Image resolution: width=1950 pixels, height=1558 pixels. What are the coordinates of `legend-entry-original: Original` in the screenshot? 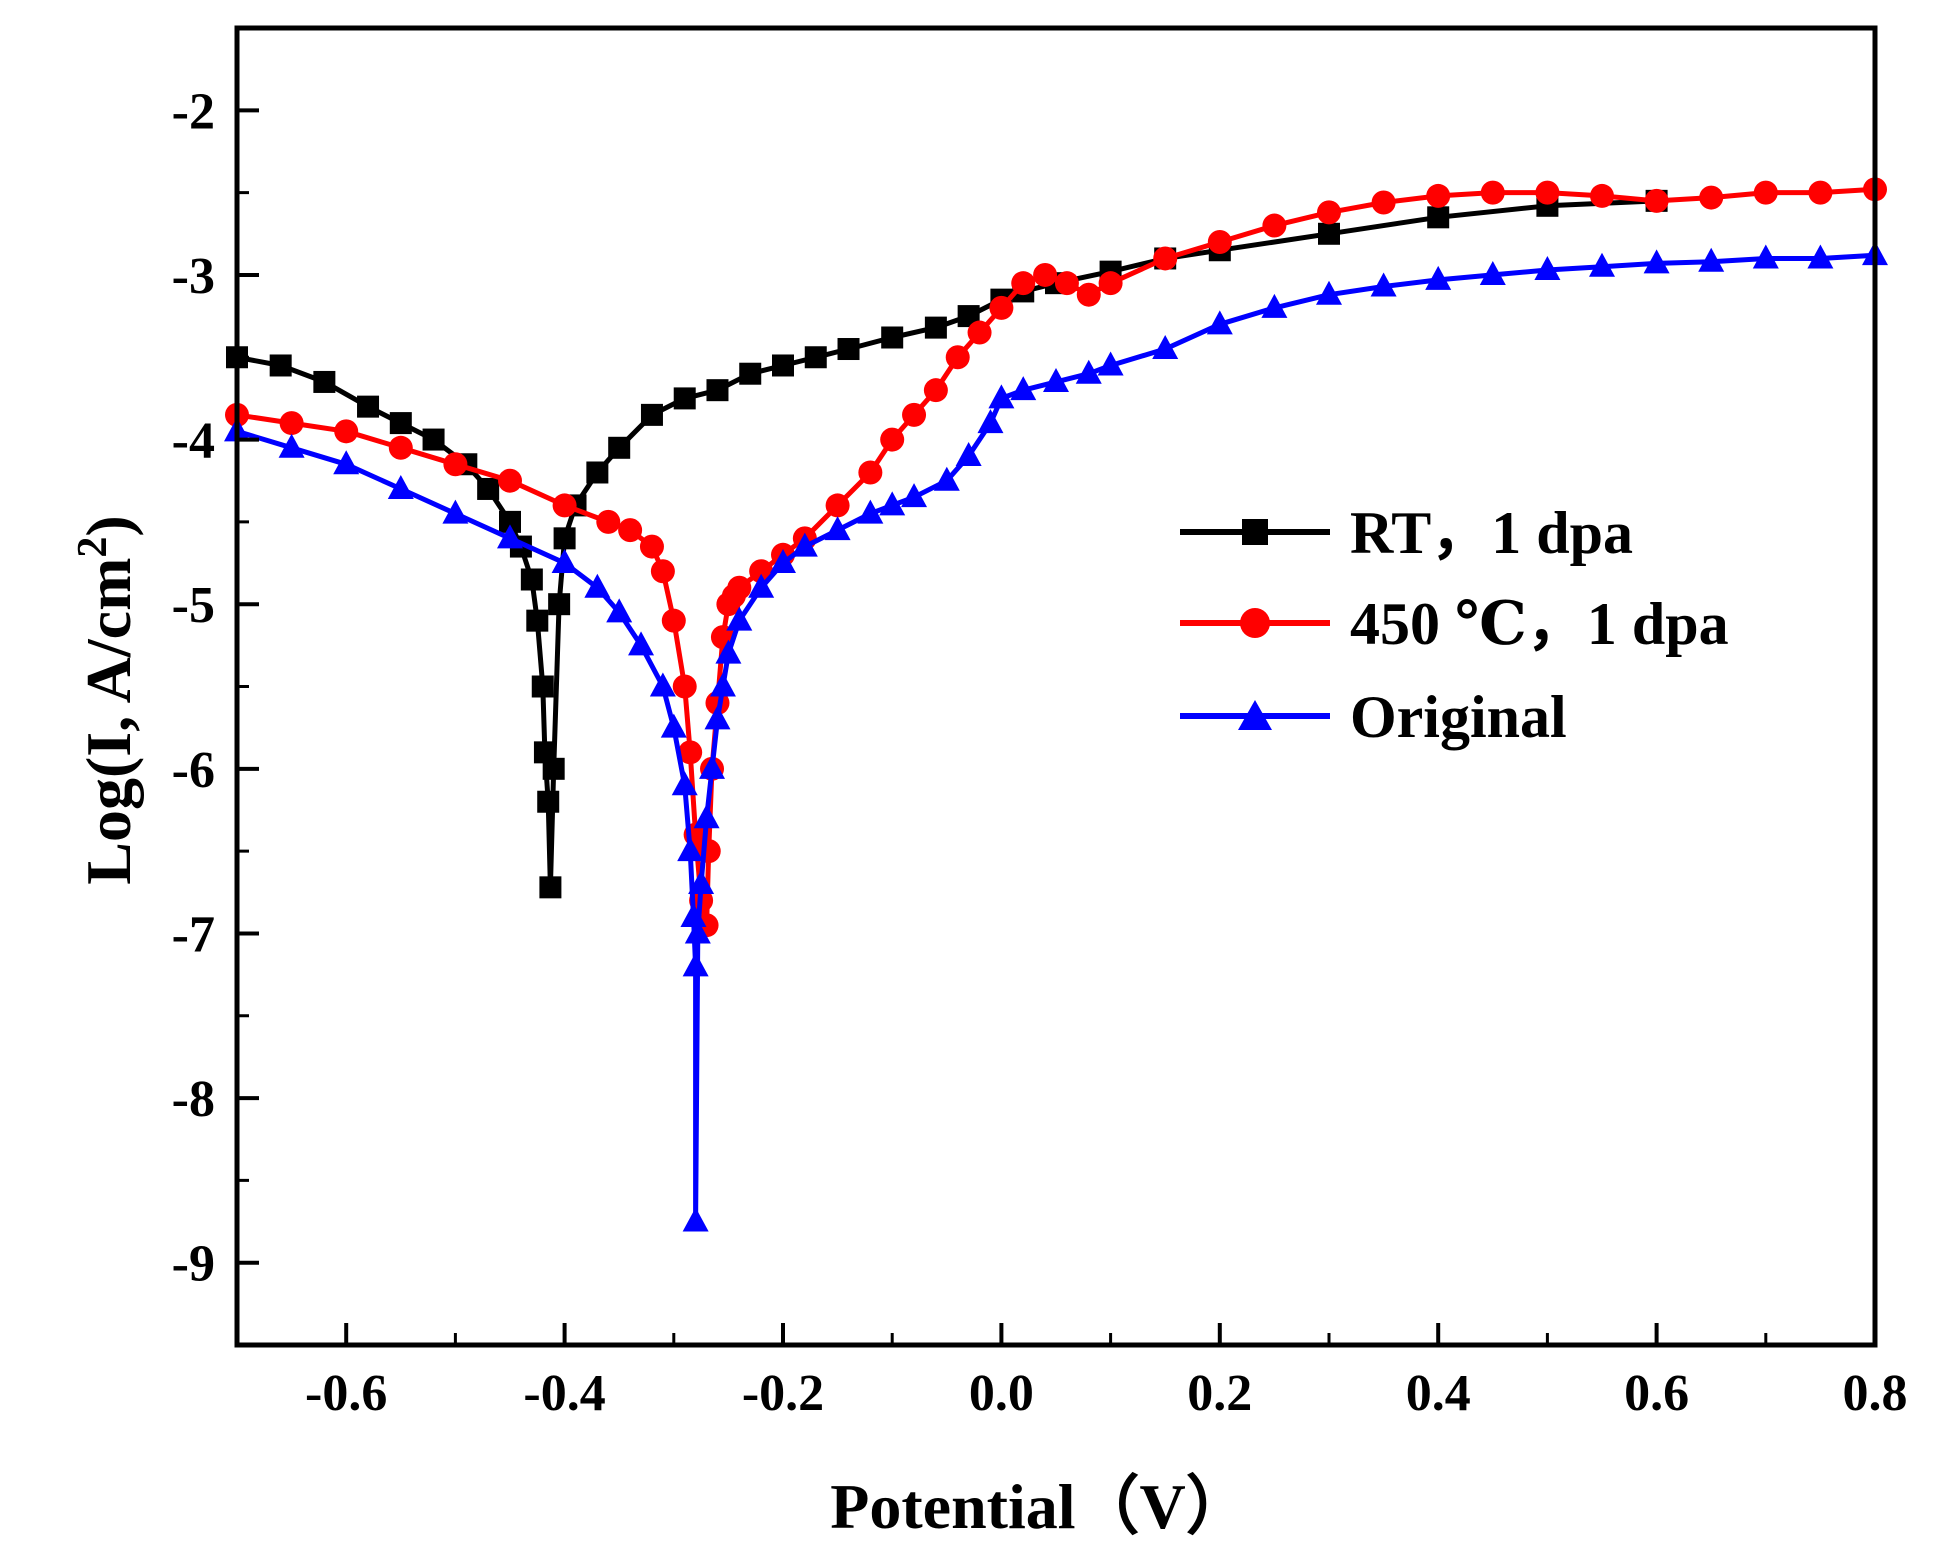 It's located at (1373, 717).